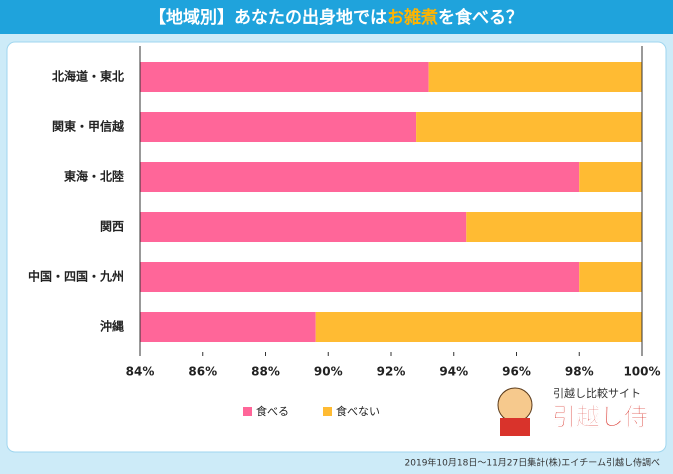  What do you see at coordinates (265, 372) in the screenshot?
I see `x-tick-label: 88%` at bounding box center [265, 372].